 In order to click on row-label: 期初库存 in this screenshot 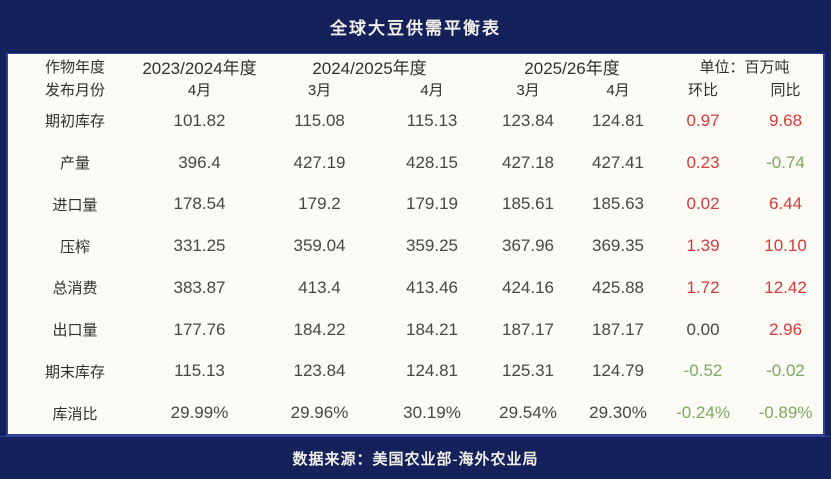, I will do `click(74, 122)`.